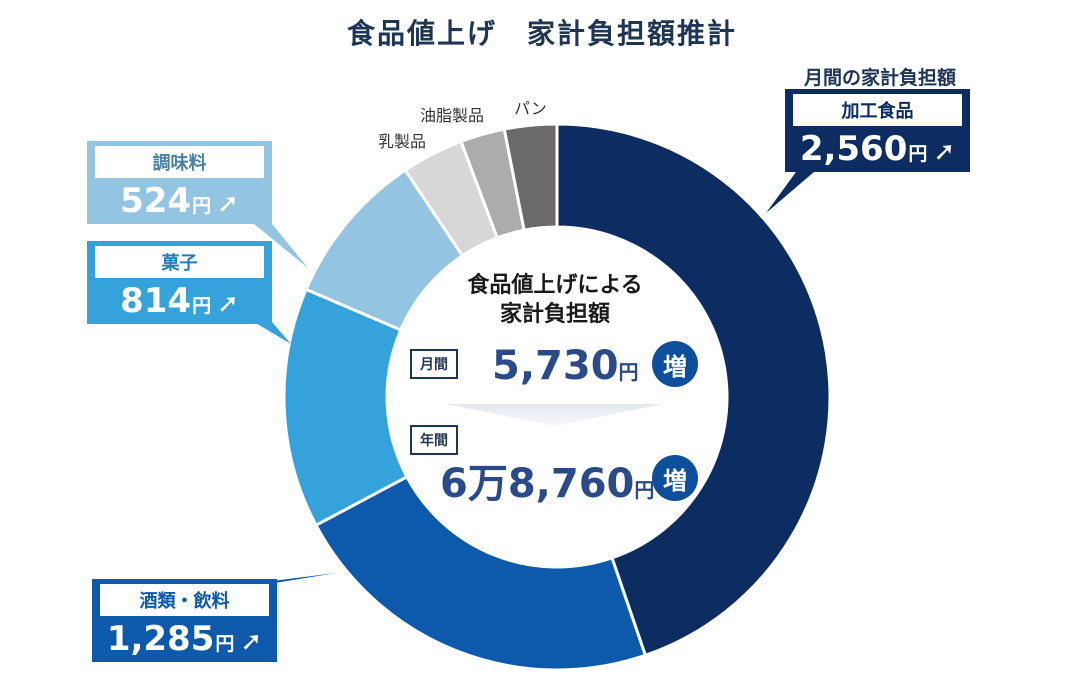  What do you see at coordinates (452, 115) in the screenshot?
I see `label-oils: 油脂製品` at bounding box center [452, 115].